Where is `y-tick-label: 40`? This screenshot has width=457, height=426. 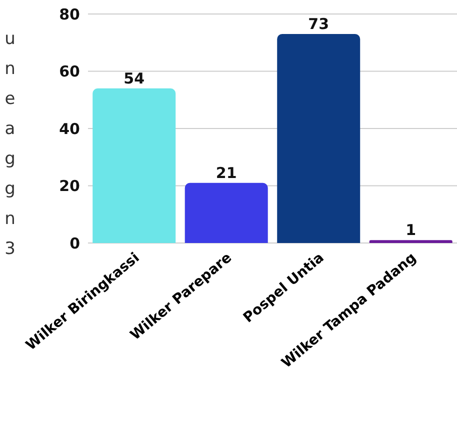
y-tick-label: 40 is located at coordinates (69, 129).